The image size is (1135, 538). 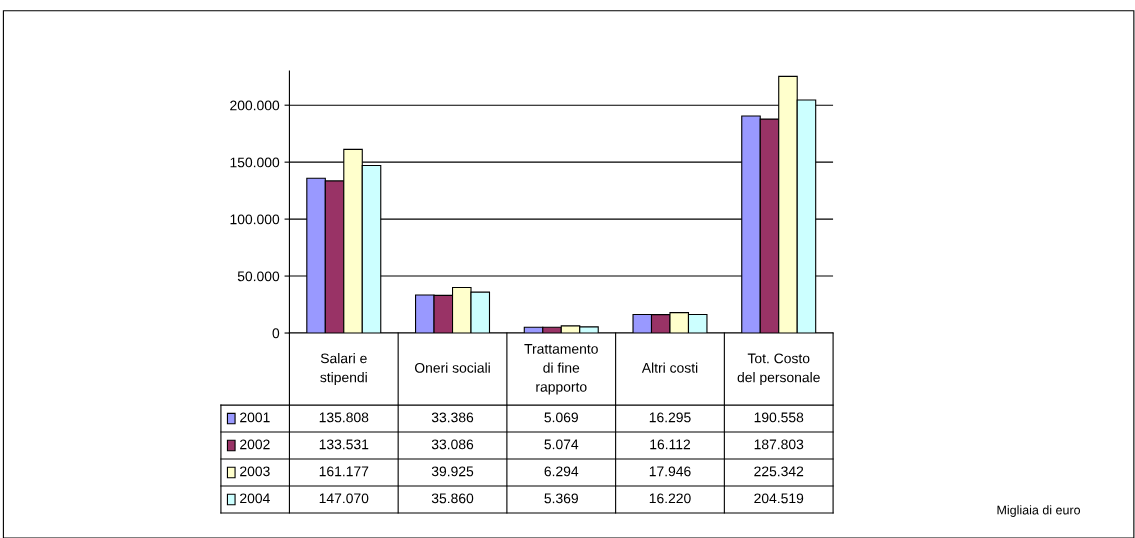 What do you see at coordinates (452, 498) in the screenshot?
I see `data-label: 35.860` at bounding box center [452, 498].